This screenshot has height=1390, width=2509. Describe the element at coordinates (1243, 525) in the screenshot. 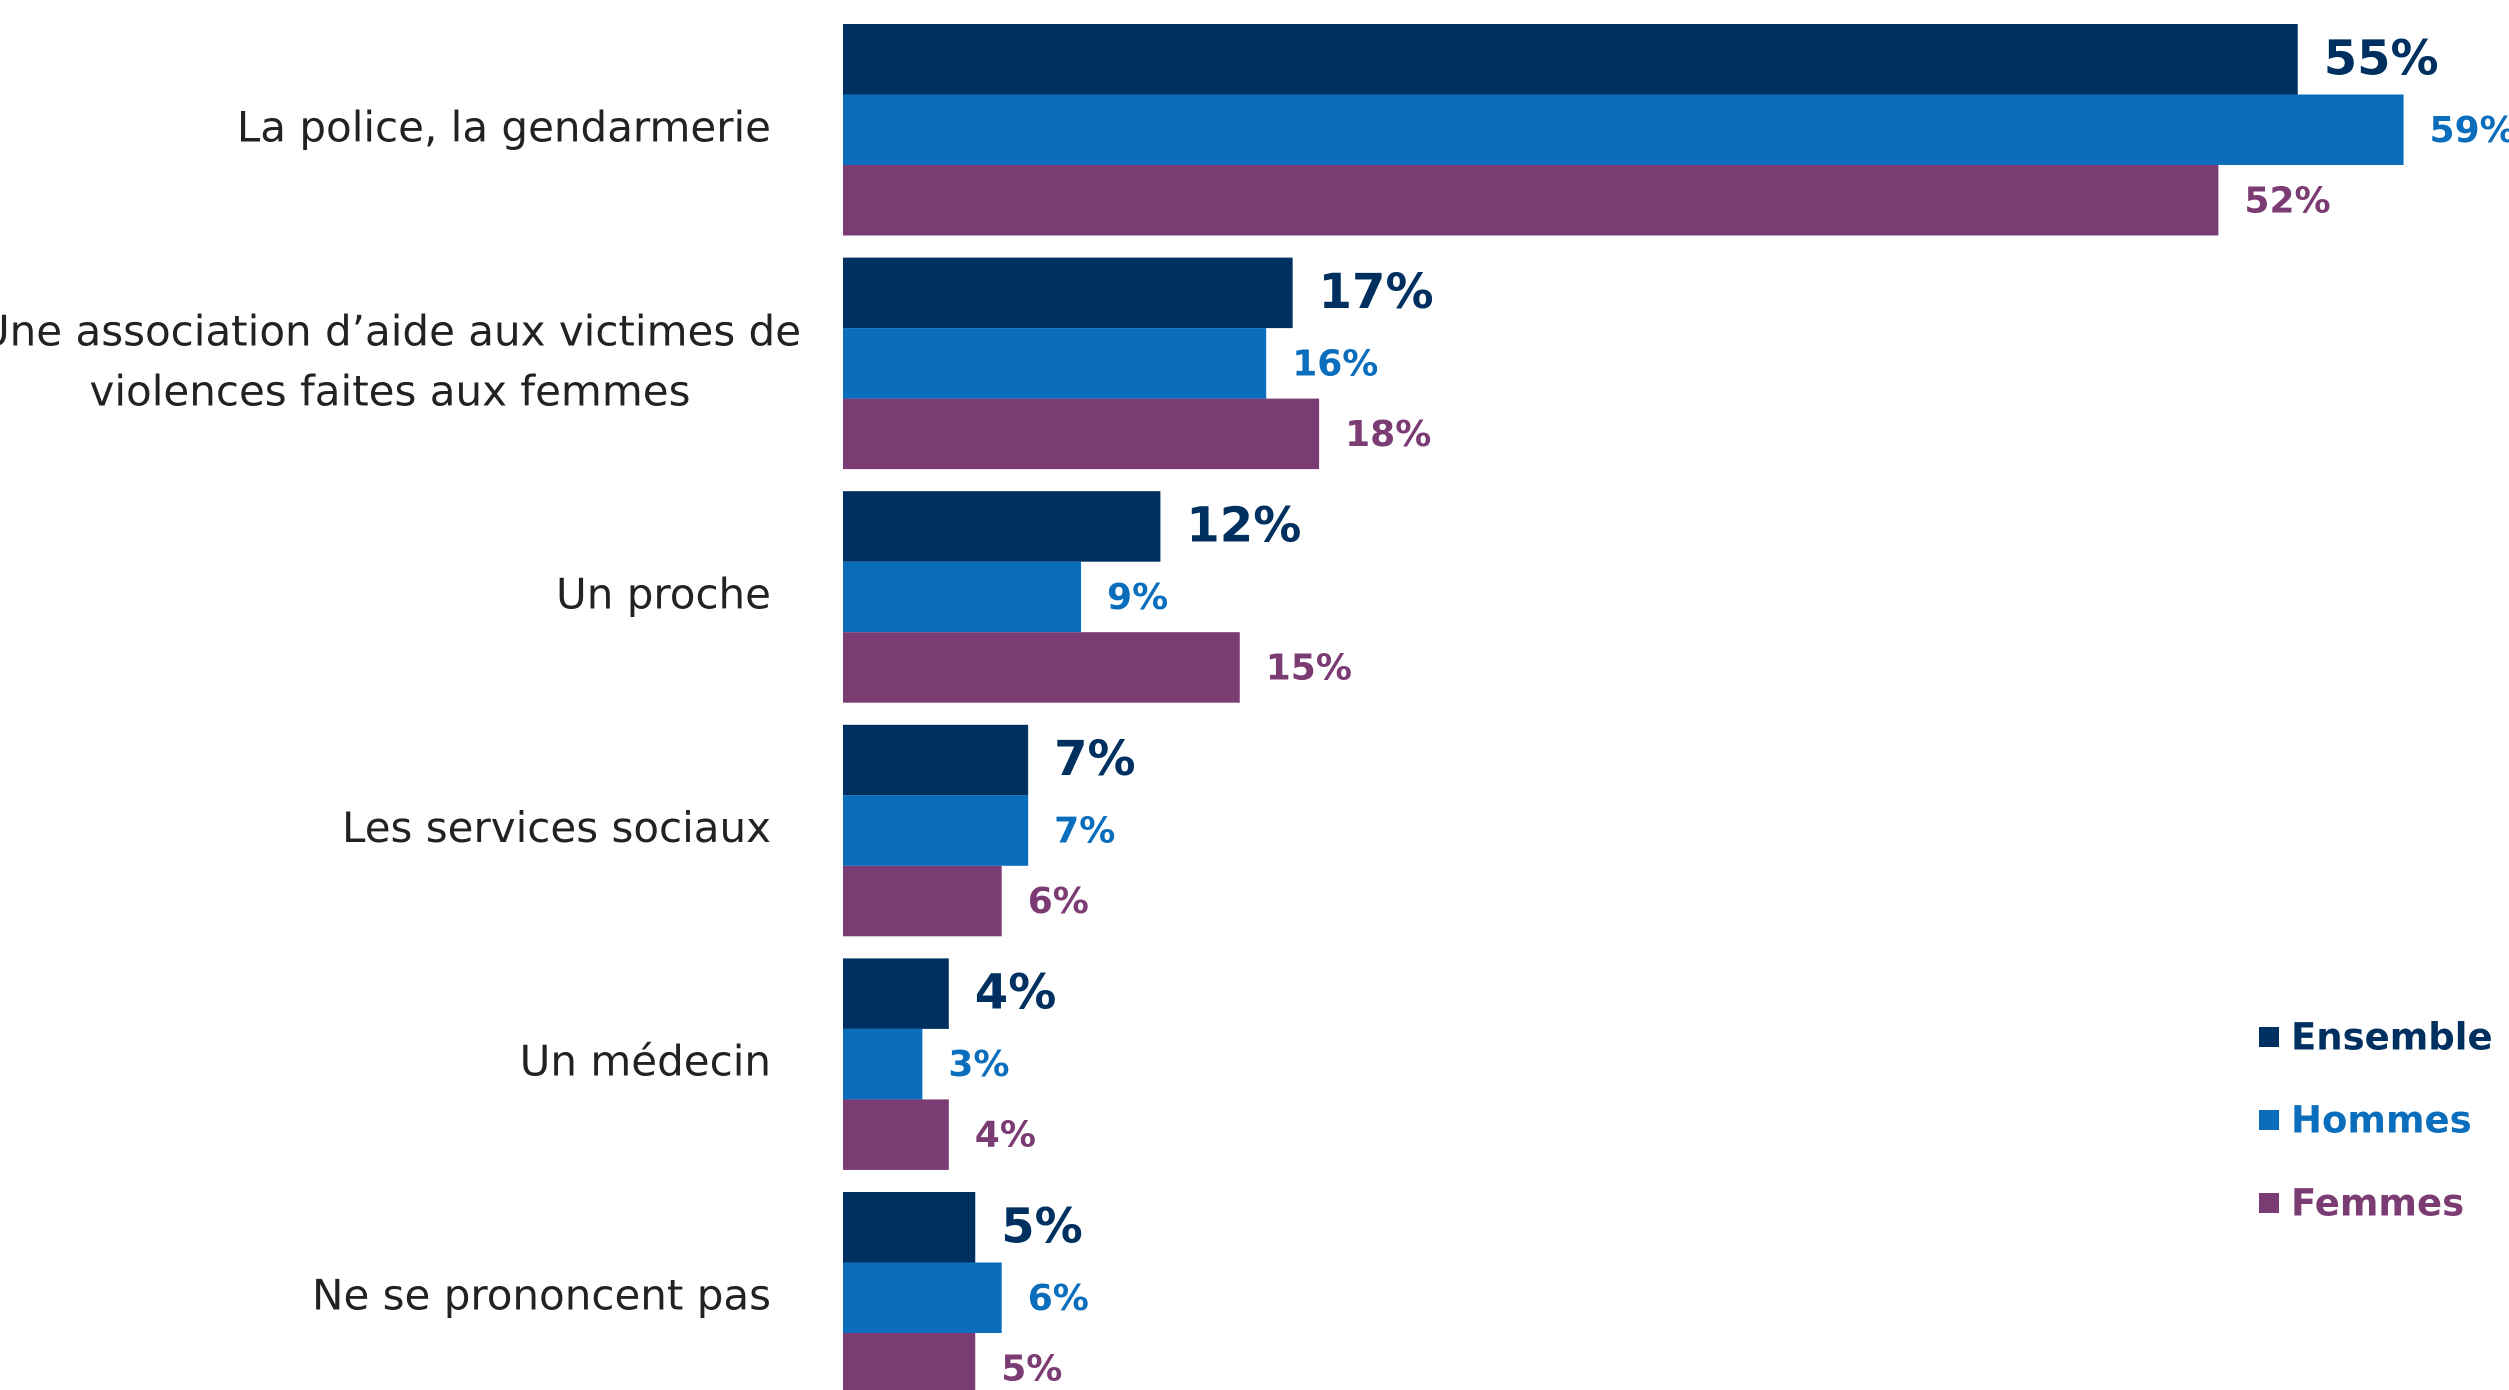

I see `value-label: 12%` at that location.